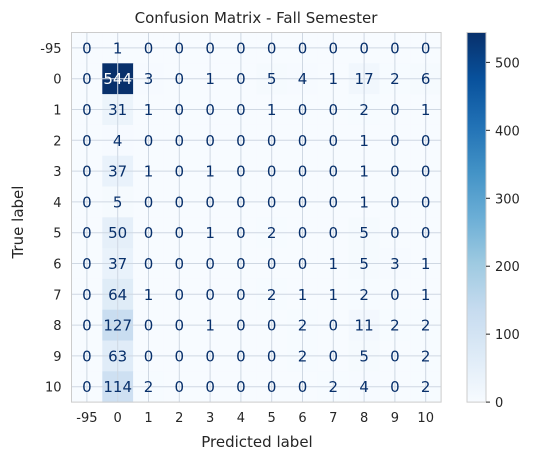 The height and width of the screenshot is (463, 536). Describe the element at coordinates (507, 63) in the screenshot. I see `colorbar-tick-label: 500` at that location.